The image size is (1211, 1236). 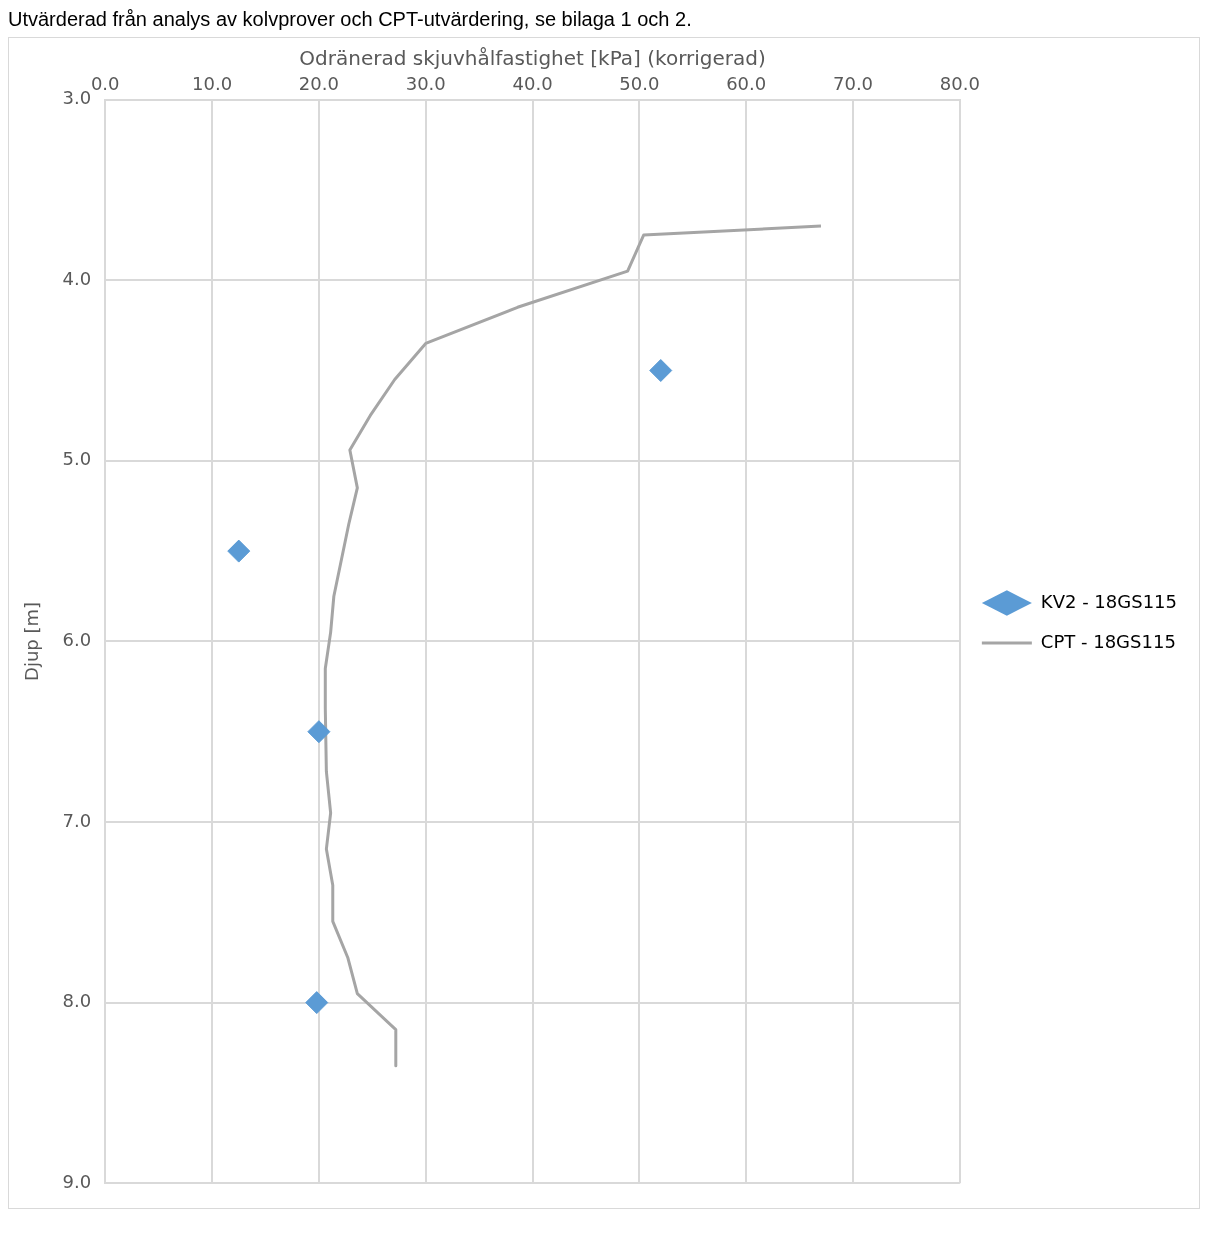 What do you see at coordinates (1109, 601) in the screenshot?
I see `legend-label: KV2 - 18GS115` at bounding box center [1109, 601].